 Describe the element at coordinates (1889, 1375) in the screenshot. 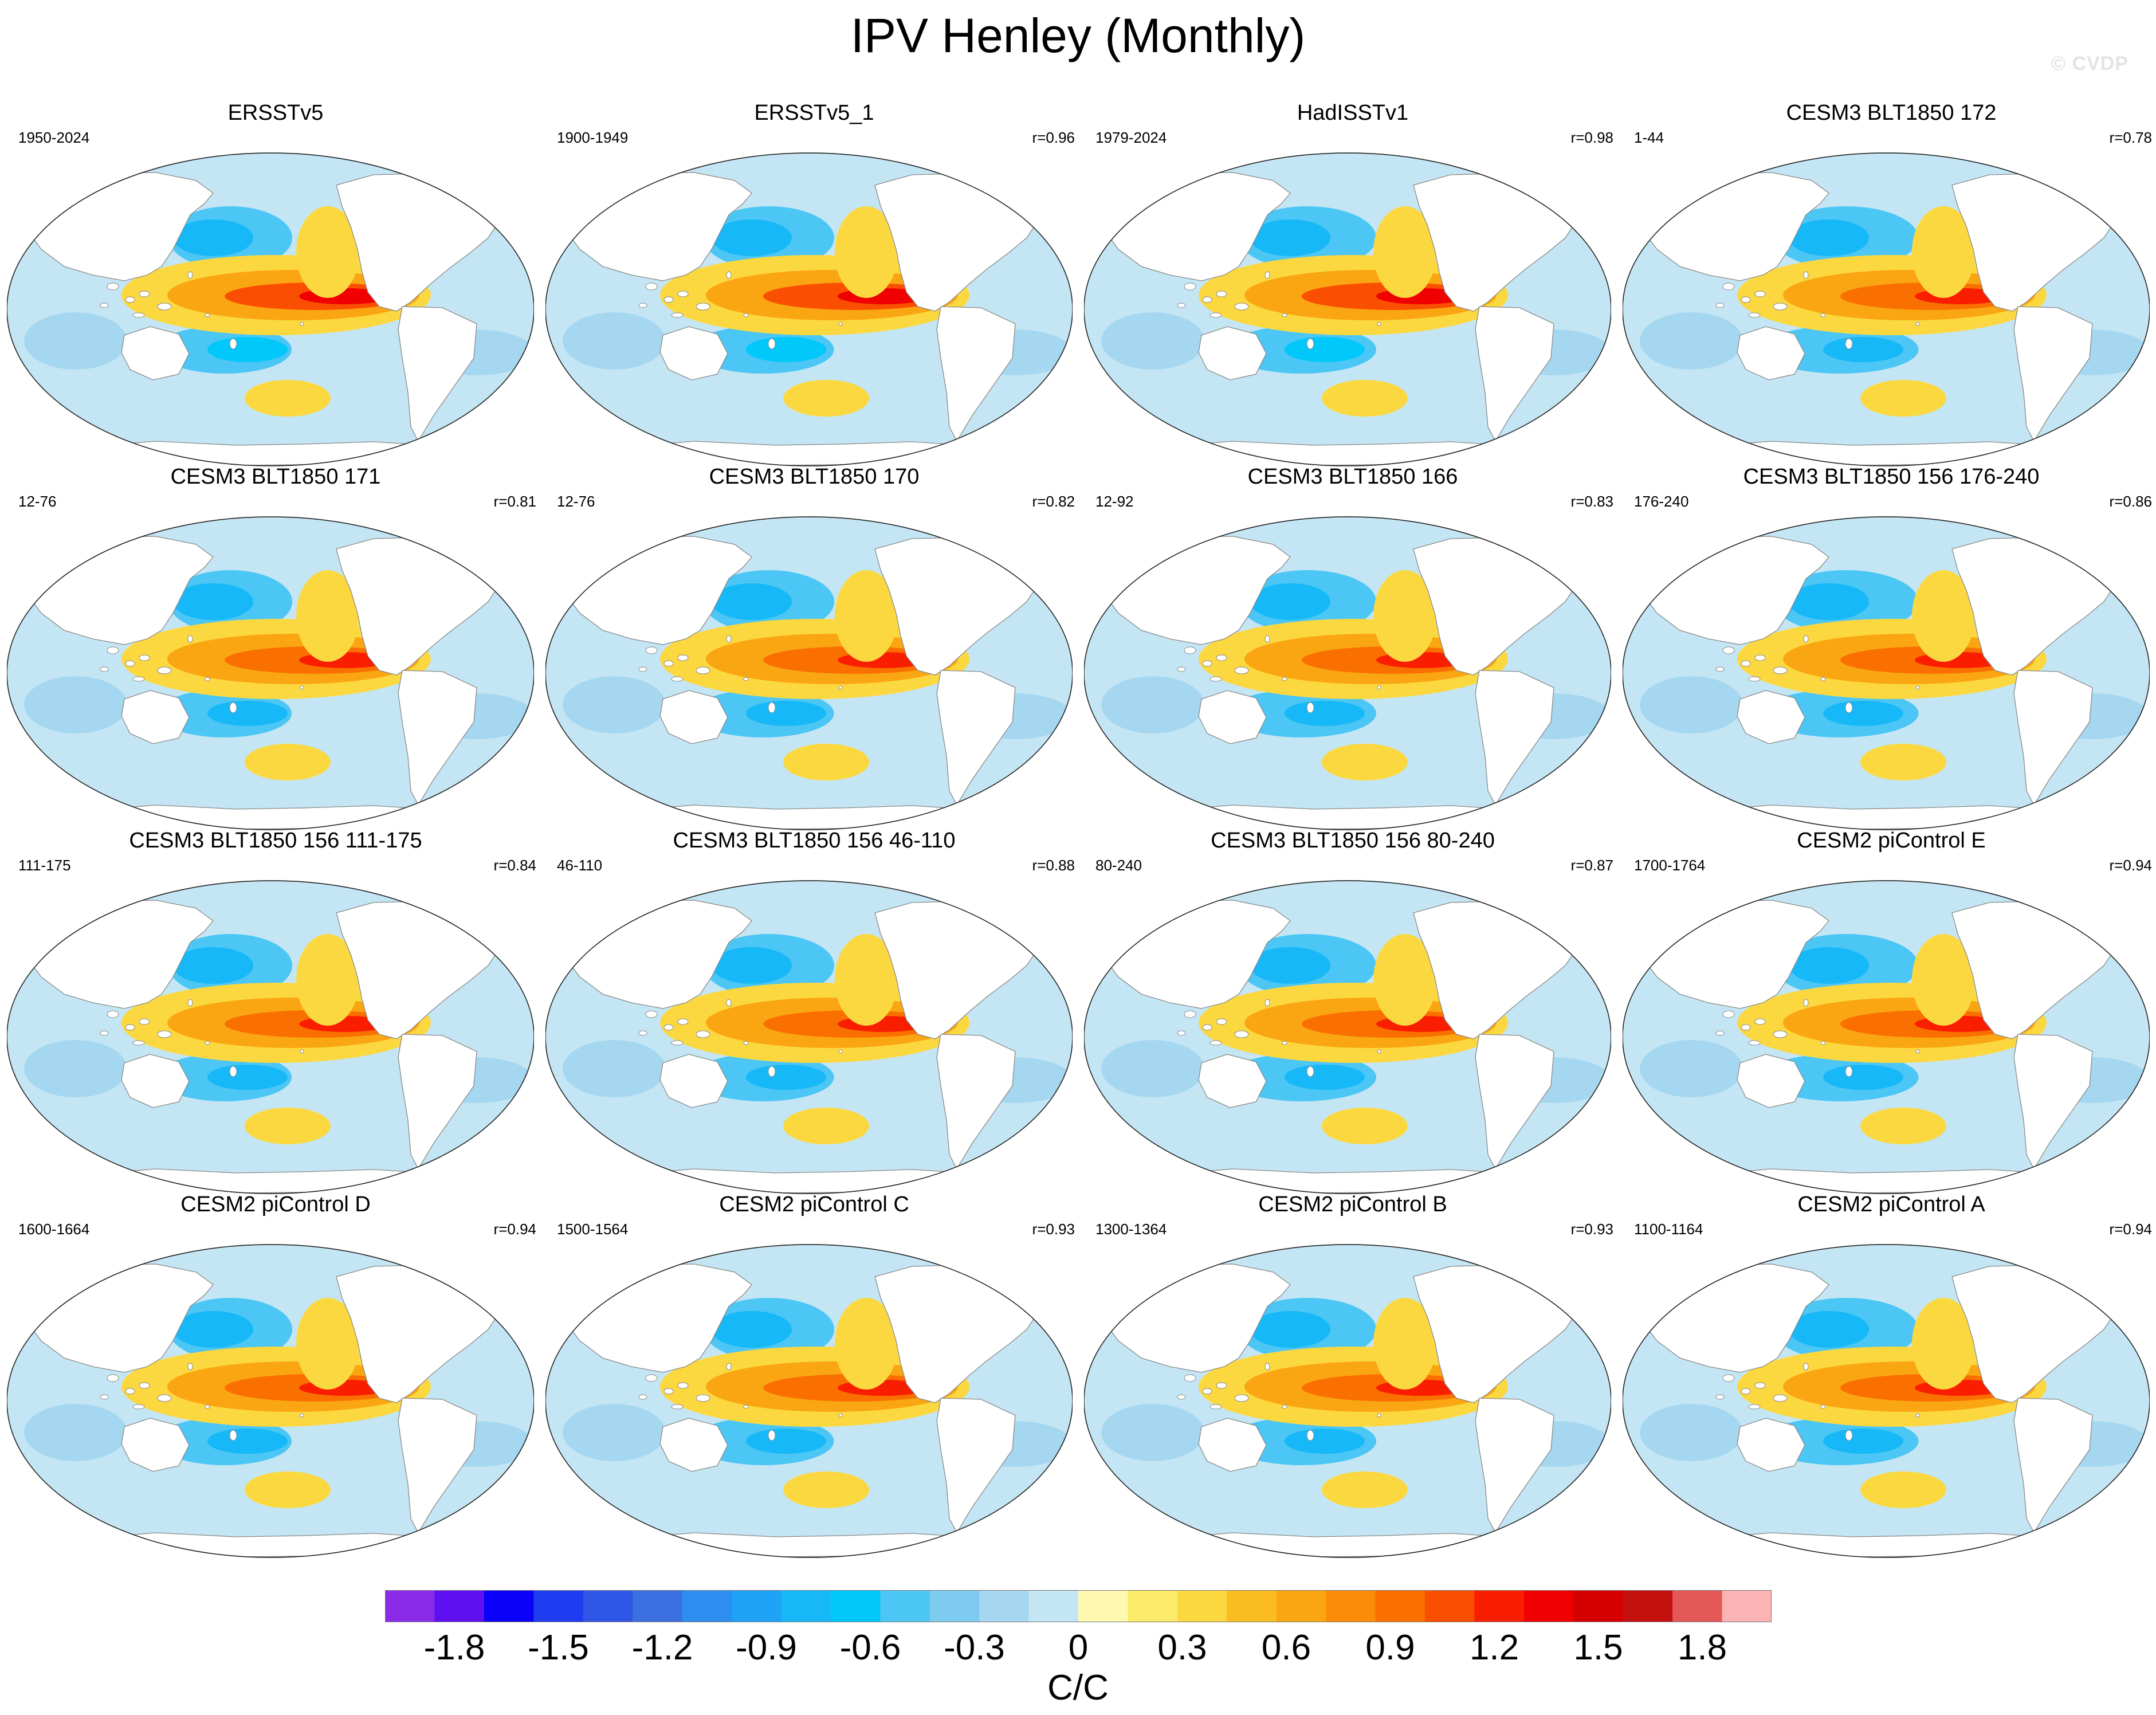

I see `map-panel: CESM2 piControl A 1100-1164 r=0.94` at that location.